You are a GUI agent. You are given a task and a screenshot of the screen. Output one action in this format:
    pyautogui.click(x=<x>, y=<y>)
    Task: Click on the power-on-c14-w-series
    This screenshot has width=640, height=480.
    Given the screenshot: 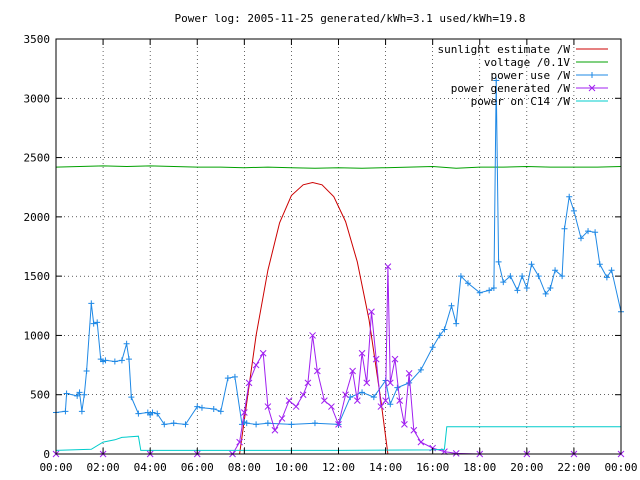 What is the action you would take?
    pyautogui.click(x=338, y=438)
    